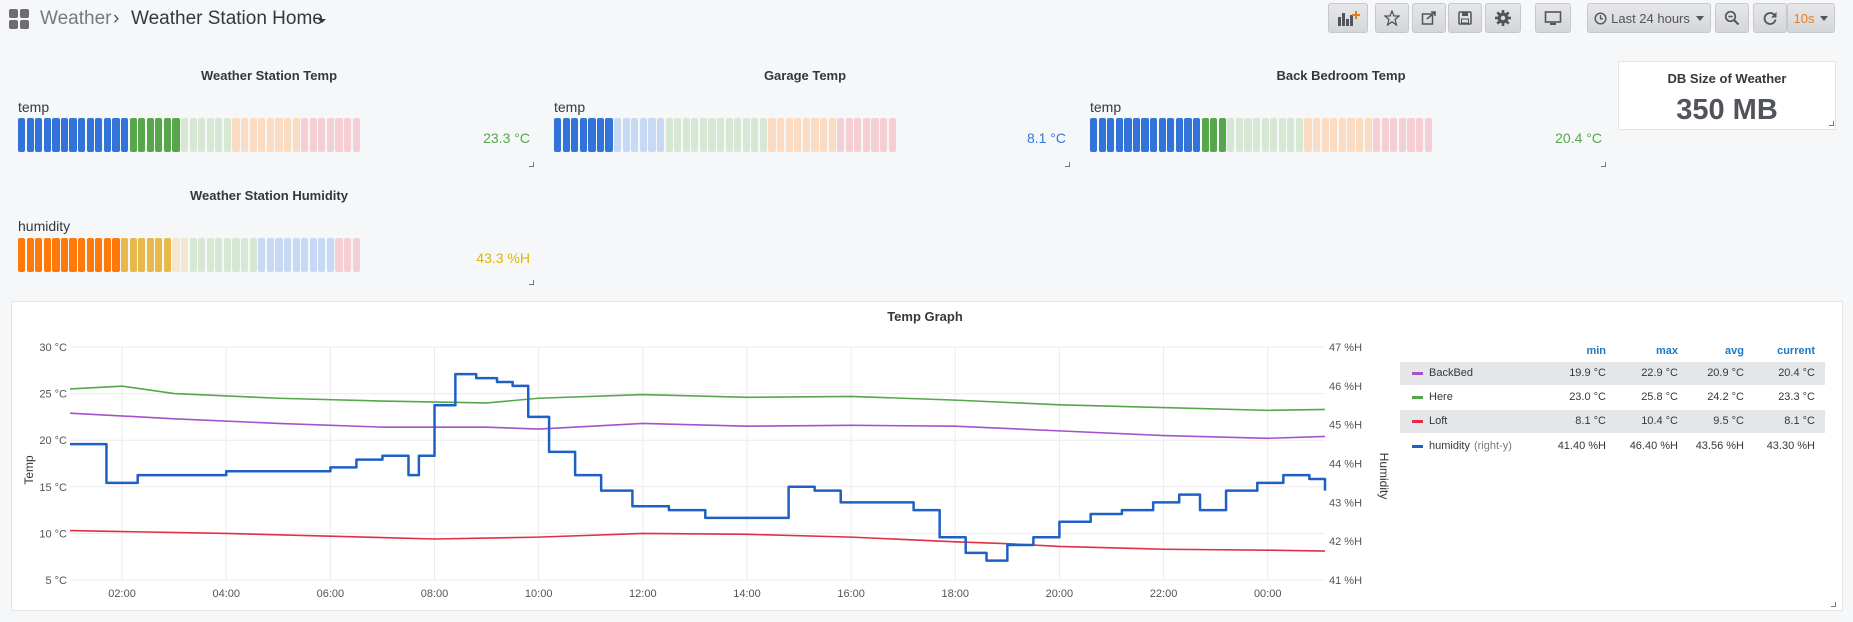 The width and height of the screenshot is (1853, 622). I want to click on legend-current: 20.4 °C, so click(1796, 373).